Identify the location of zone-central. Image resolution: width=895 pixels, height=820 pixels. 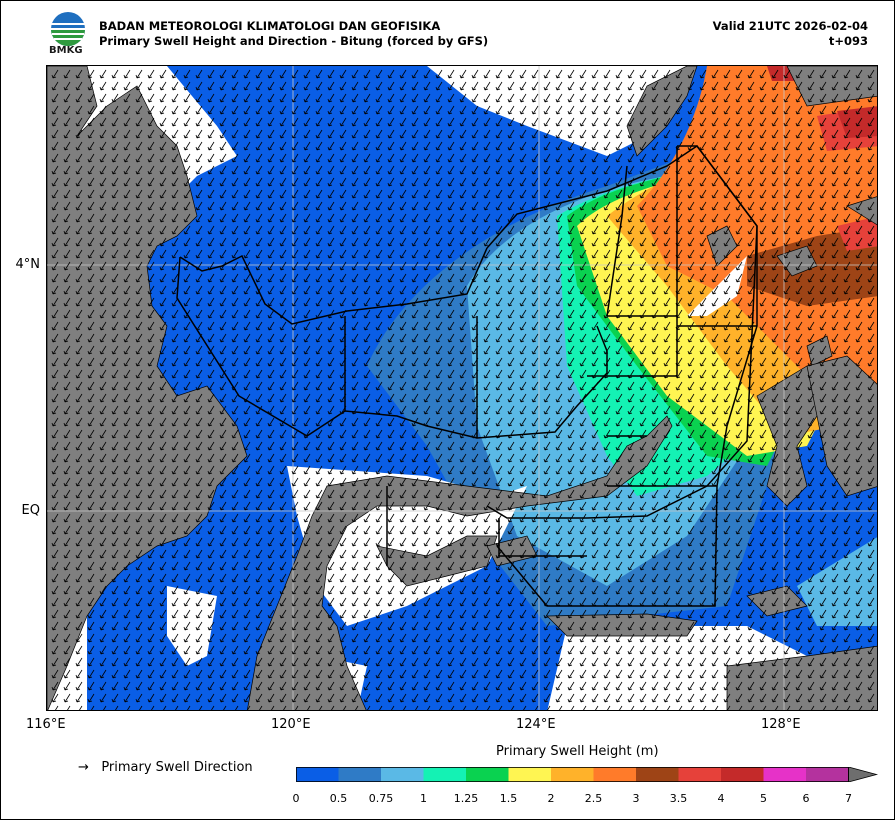
(622, 331).